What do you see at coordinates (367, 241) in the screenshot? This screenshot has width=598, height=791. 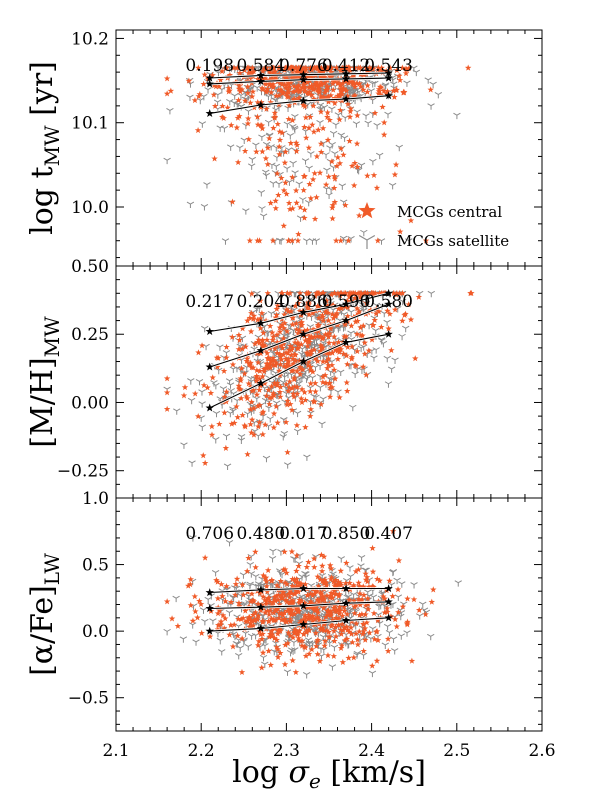 I see `legend-satellite-marker` at bounding box center [367, 241].